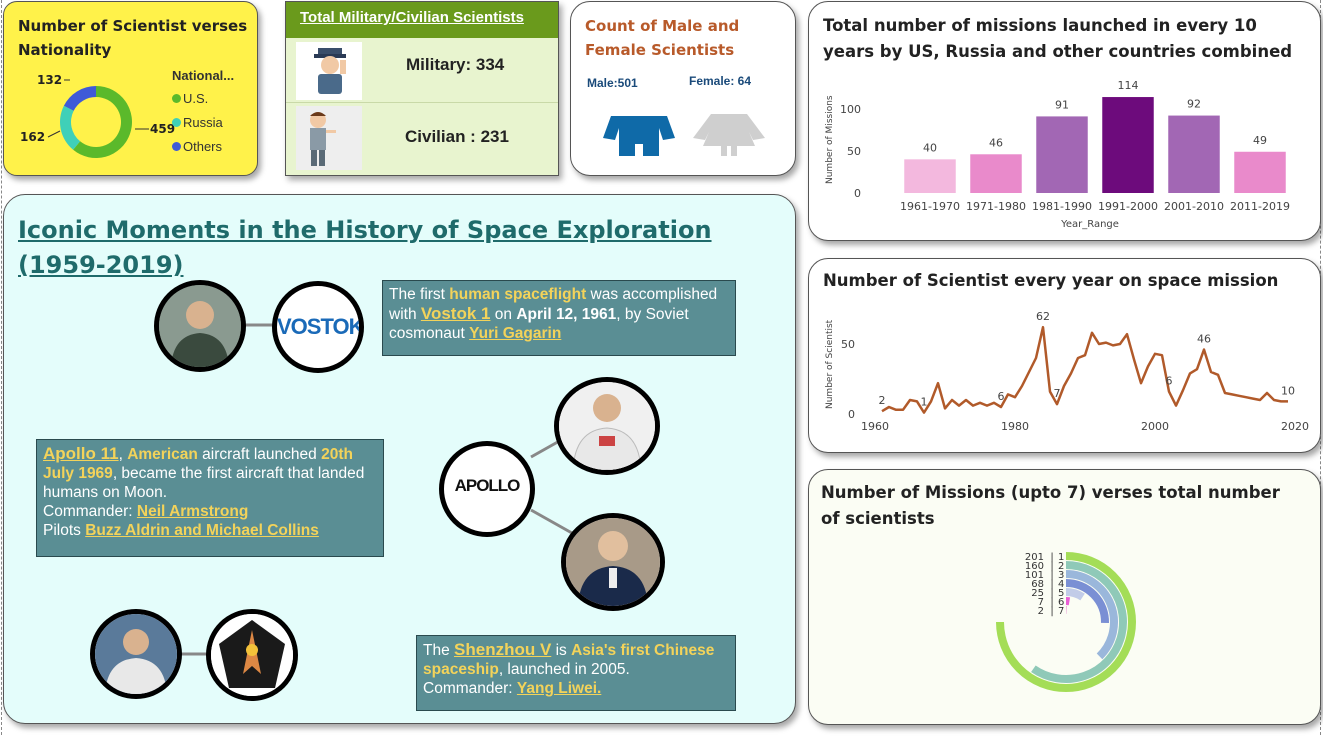 The image size is (1323, 736). What do you see at coordinates (1288, 390) in the screenshot?
I see `line-data-label: 10` at bounding box center [1288, 390].